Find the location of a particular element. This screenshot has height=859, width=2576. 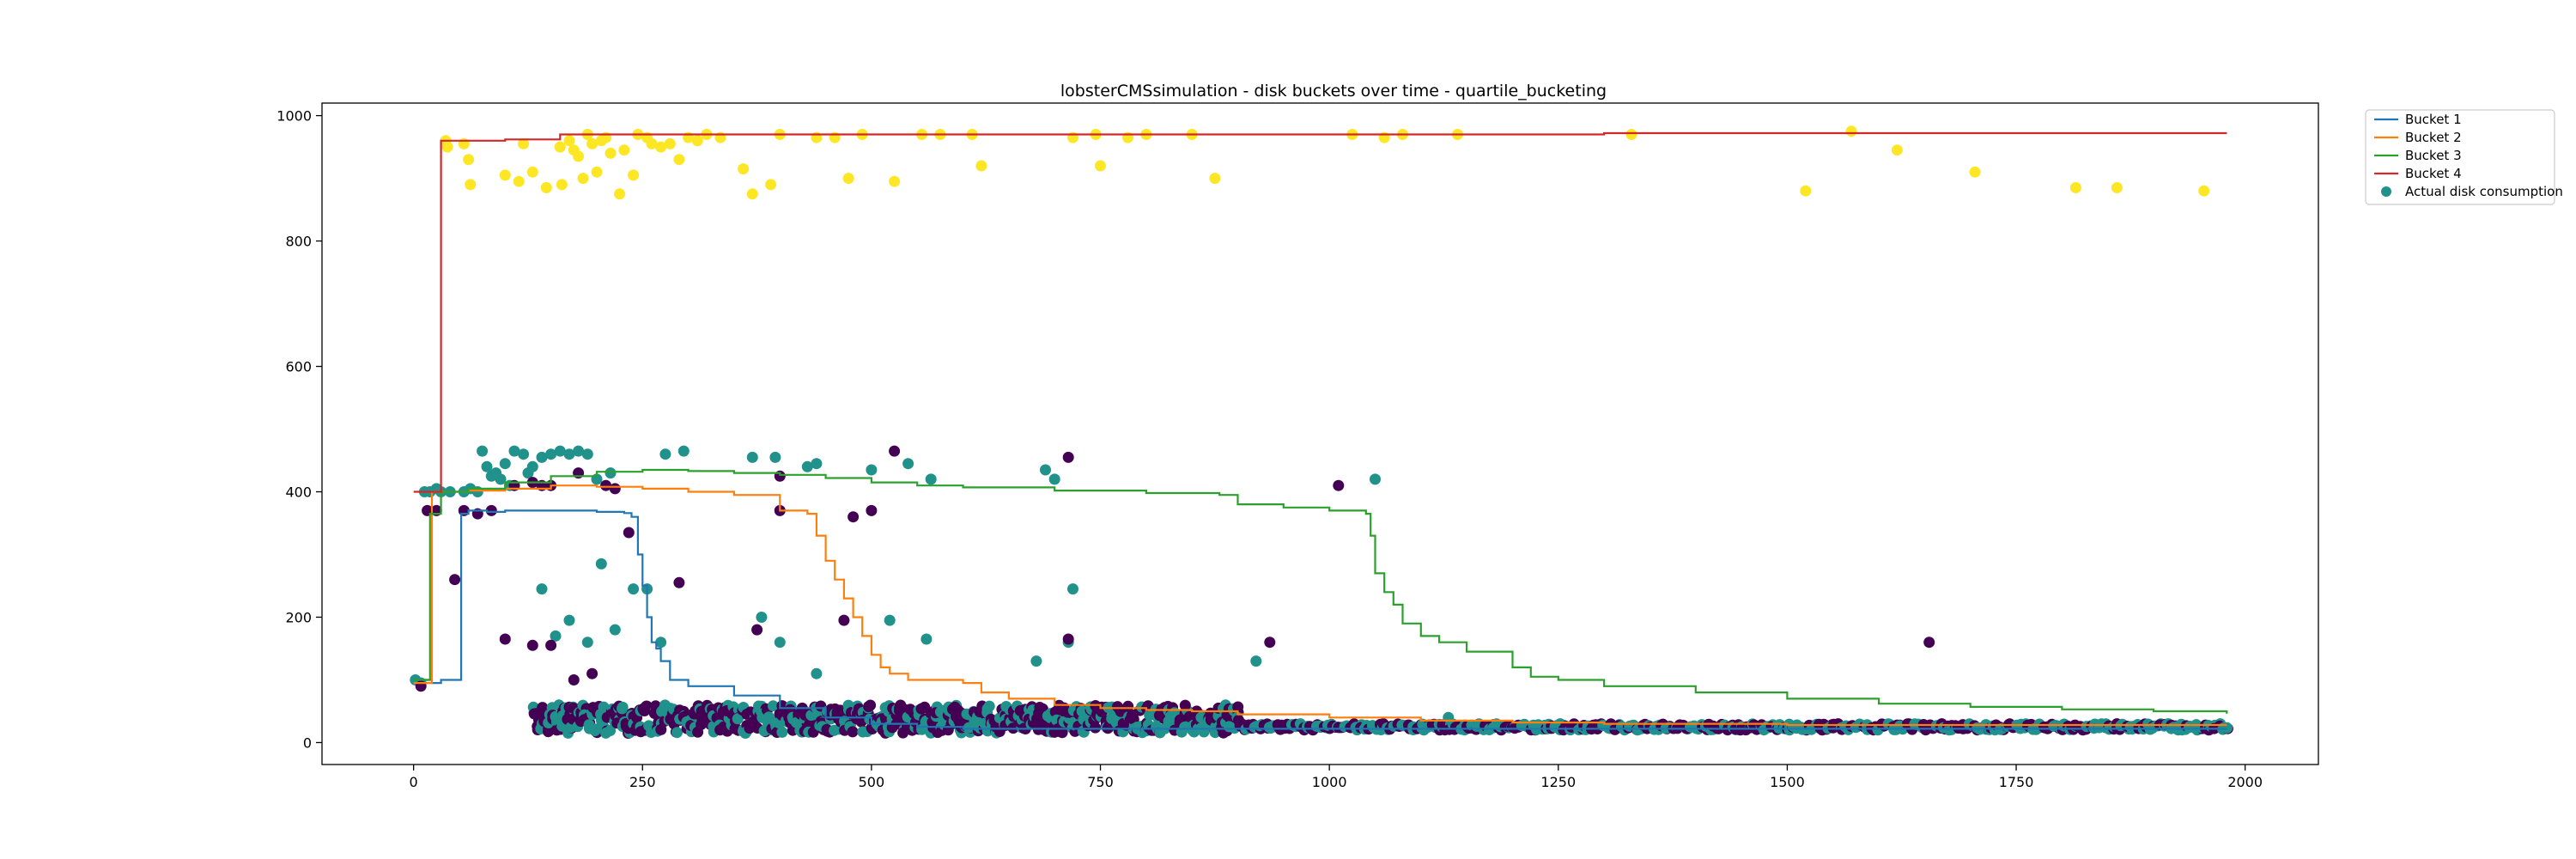

x-tick-label: 1500 is located at coordinates (1787, 782).